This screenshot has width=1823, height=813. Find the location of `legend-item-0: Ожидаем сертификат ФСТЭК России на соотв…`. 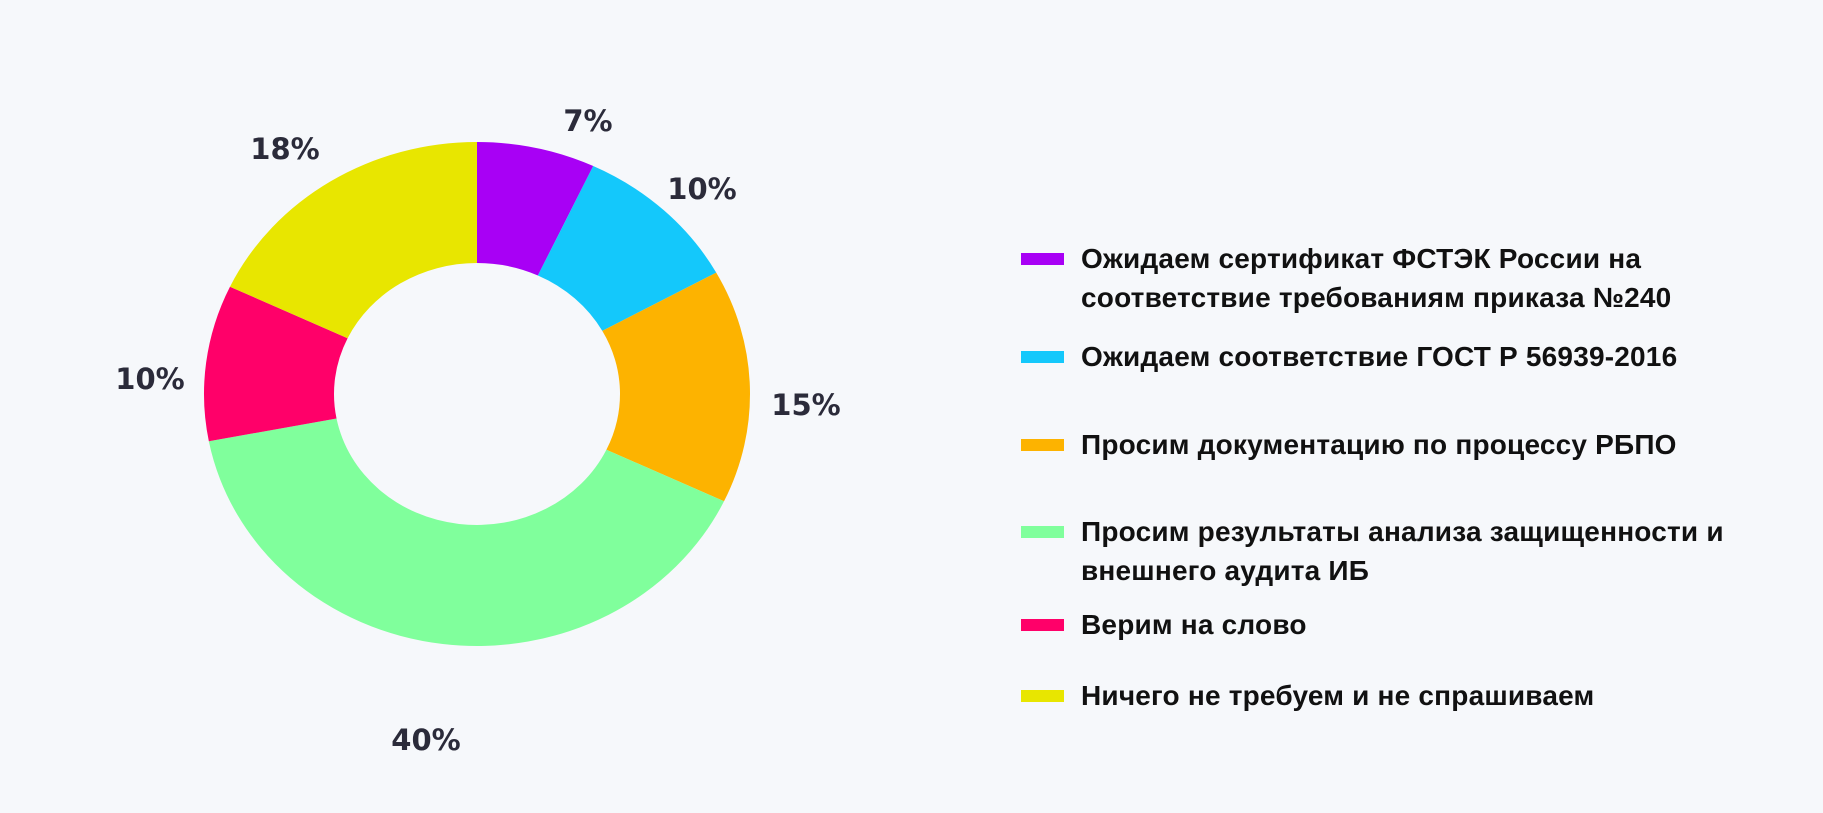

legend-item-0: Ожидаем сертификат ФСТЭК России на соотв… is located at coordinates (1401, 278).